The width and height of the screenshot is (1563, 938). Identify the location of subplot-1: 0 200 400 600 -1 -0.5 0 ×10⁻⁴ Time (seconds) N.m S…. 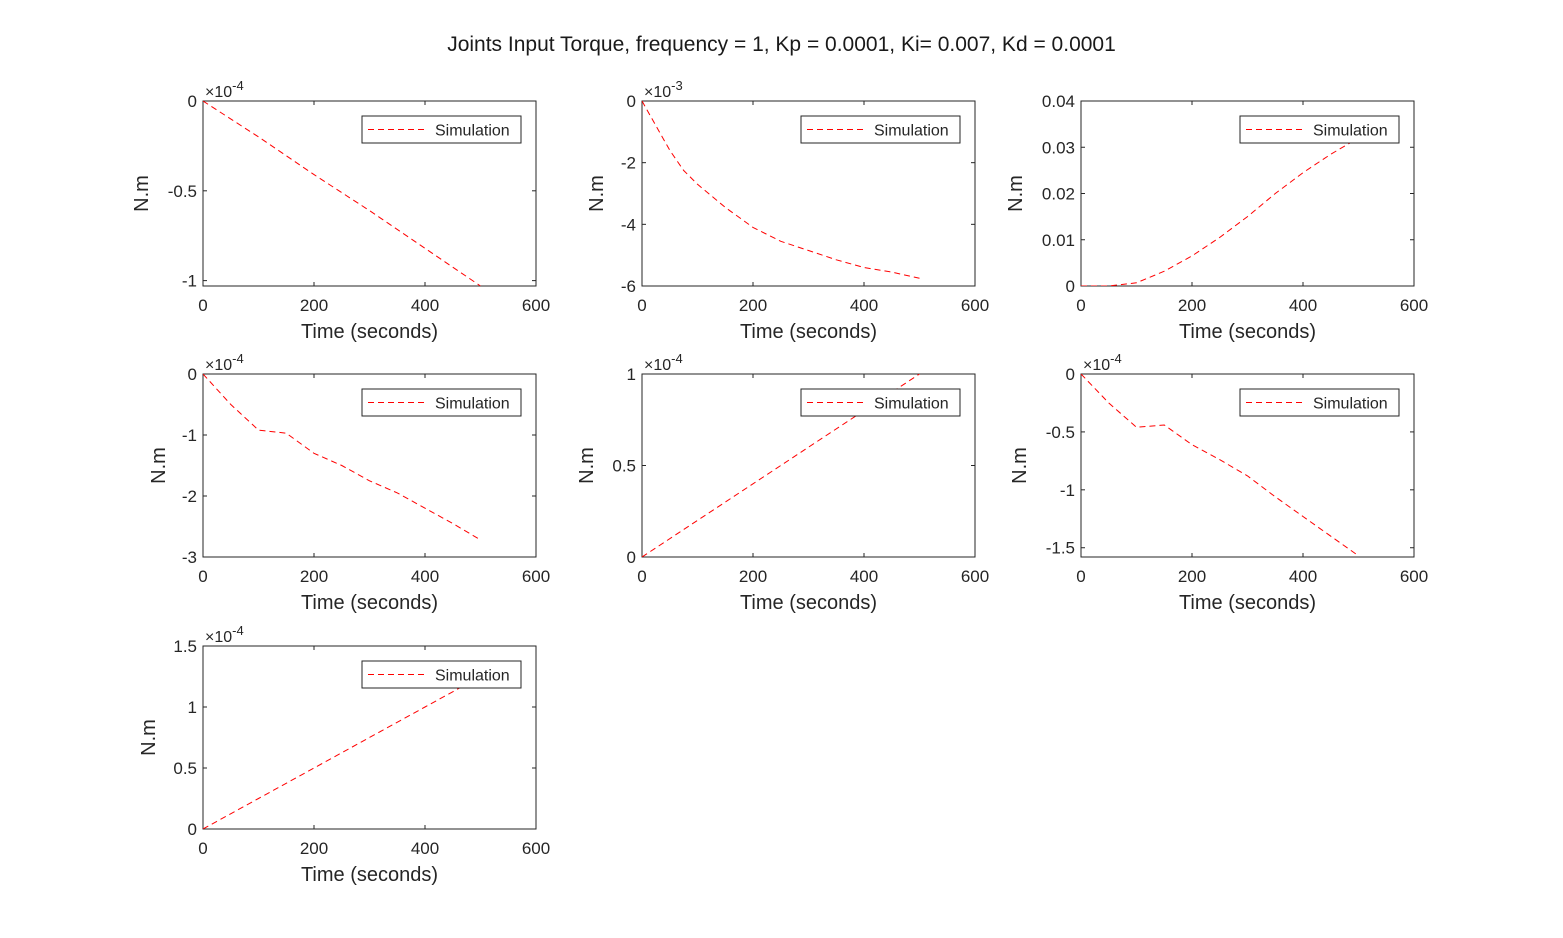
(340, 210).